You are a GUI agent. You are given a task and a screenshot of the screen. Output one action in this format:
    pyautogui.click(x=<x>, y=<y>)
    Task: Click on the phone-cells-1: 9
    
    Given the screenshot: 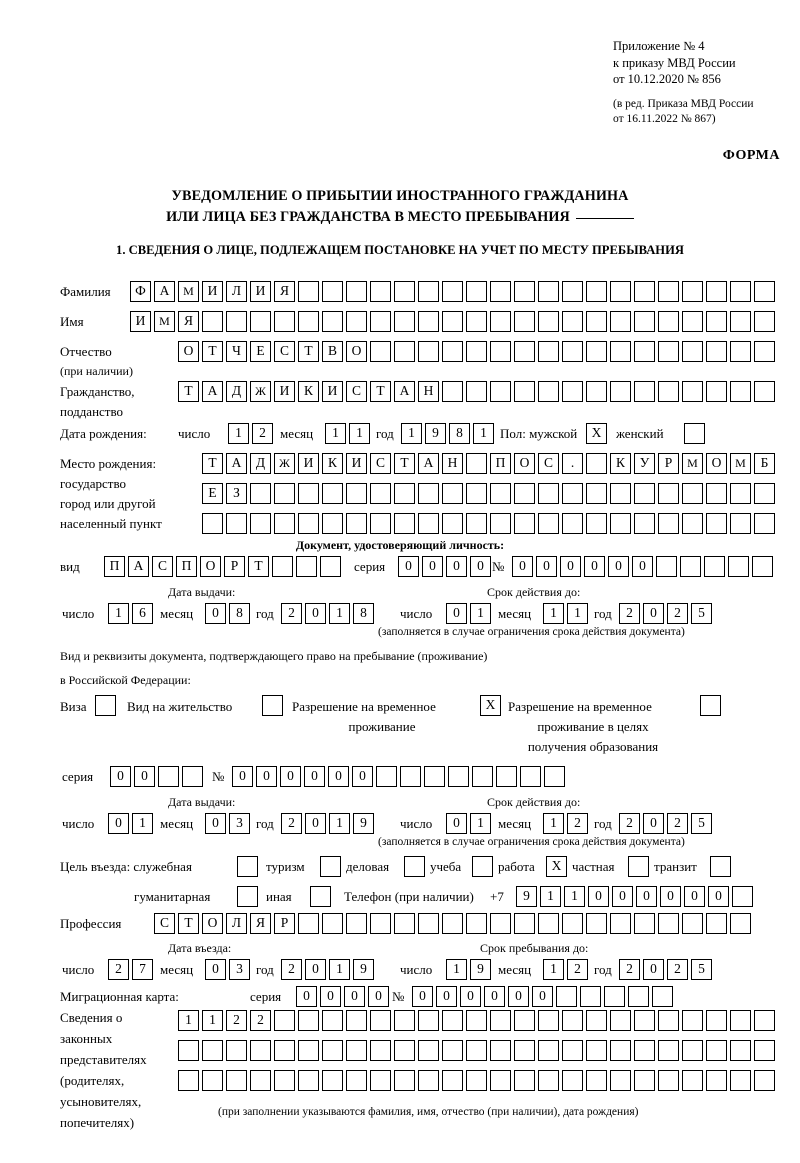 What is the action you would take?
    pyautogui.click(x=526, y=896)
    